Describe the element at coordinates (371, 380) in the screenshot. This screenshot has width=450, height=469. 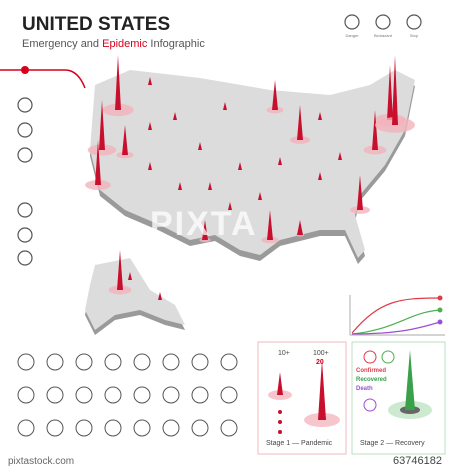
I see `legend-entry: Recovered` at that location.